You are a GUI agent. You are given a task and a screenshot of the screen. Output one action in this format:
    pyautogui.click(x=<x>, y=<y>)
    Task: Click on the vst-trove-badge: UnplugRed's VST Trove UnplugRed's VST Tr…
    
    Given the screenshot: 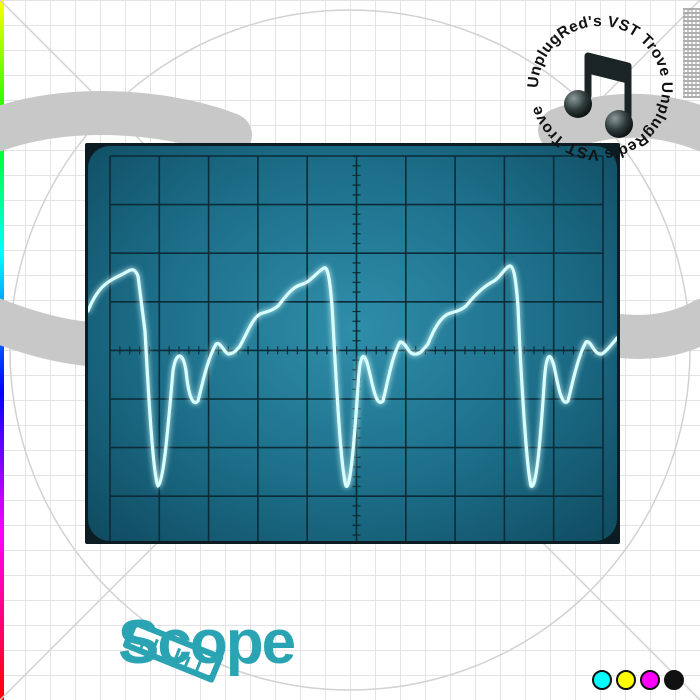 What is the action you would take?
    pyautogui.click(x=600, y=88)
    